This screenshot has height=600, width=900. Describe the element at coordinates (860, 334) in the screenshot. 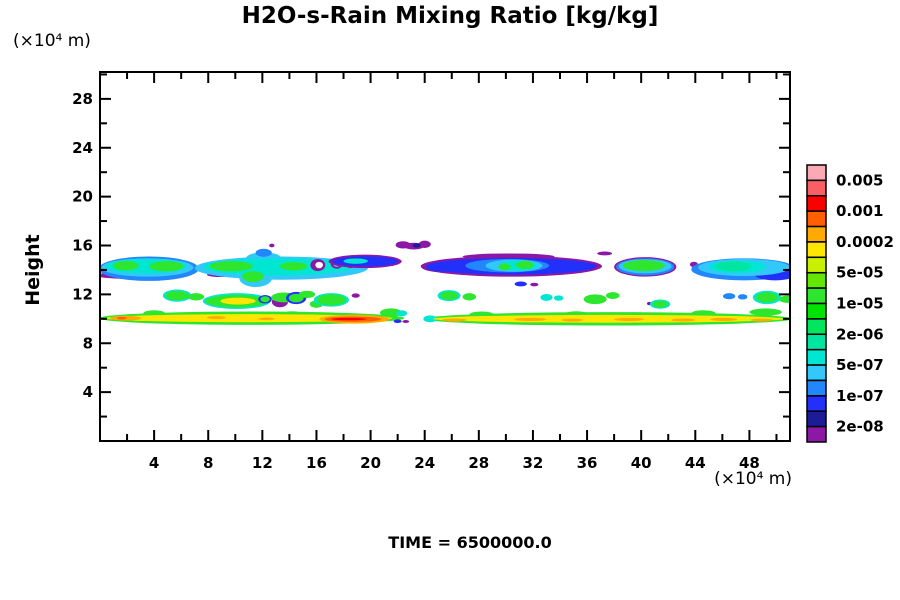

I see `colorbar-label: 2e-06` at that location.